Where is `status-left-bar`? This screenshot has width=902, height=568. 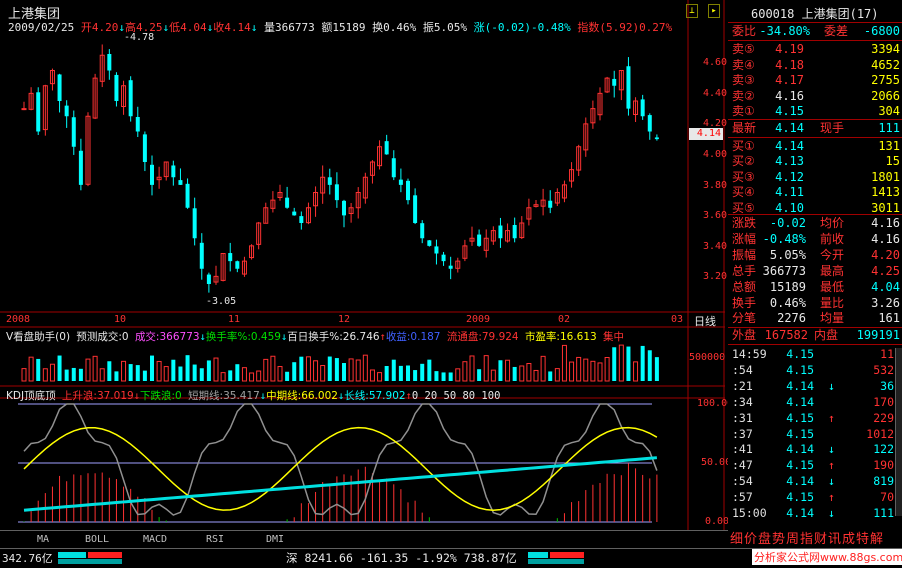 status-left-bar is located at coordinates (90, 558).